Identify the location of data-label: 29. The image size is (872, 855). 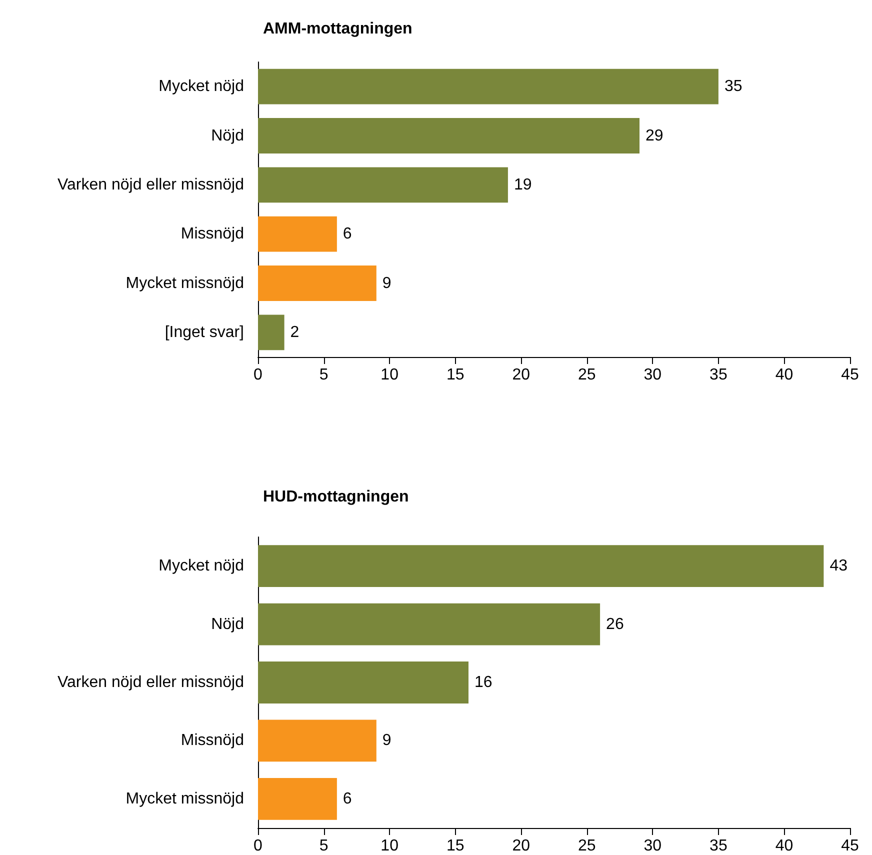
(655, 135).